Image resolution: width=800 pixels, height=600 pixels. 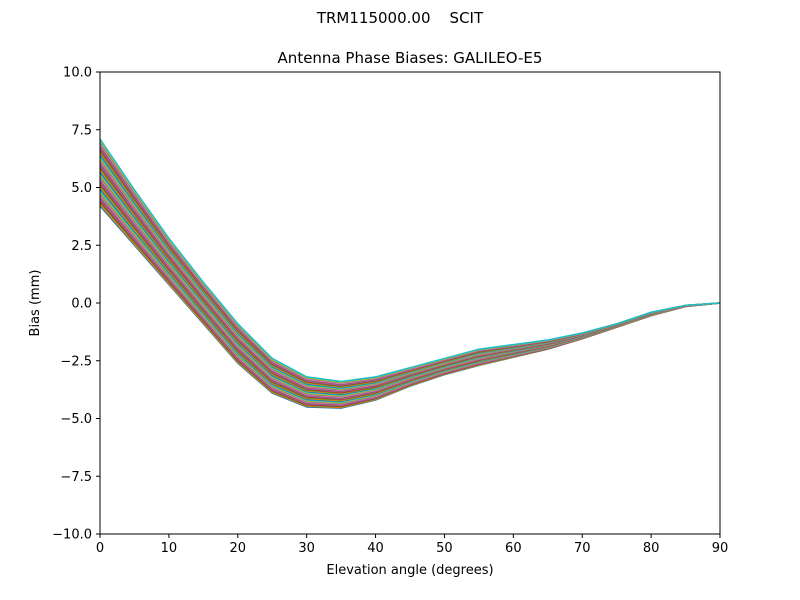 What do you see at coordinates (306, 548) in the screenshot?
I see `x-tick-label: 30` at bounding box center [306, 548].